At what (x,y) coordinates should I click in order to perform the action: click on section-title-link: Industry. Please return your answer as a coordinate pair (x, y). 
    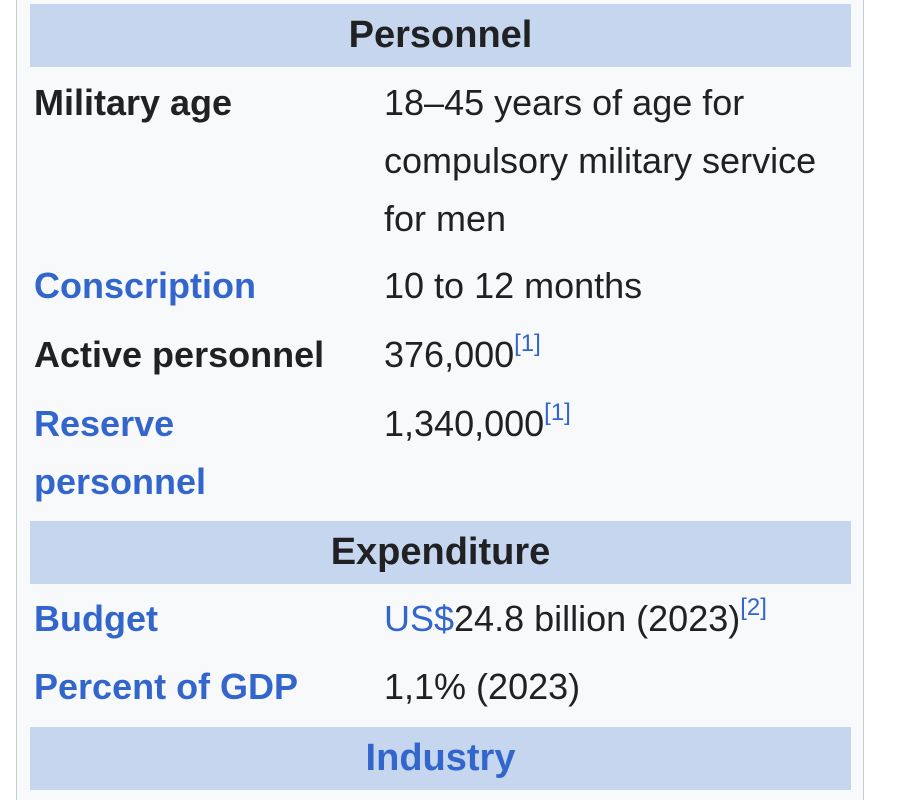
    Looking at the image, I should click on (440, 758).